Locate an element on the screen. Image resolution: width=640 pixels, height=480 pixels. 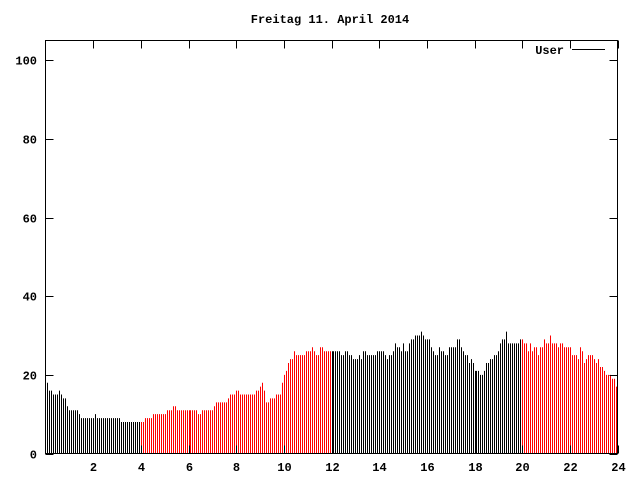
x-tick-label: 24 is located at coordinates (618, 468).